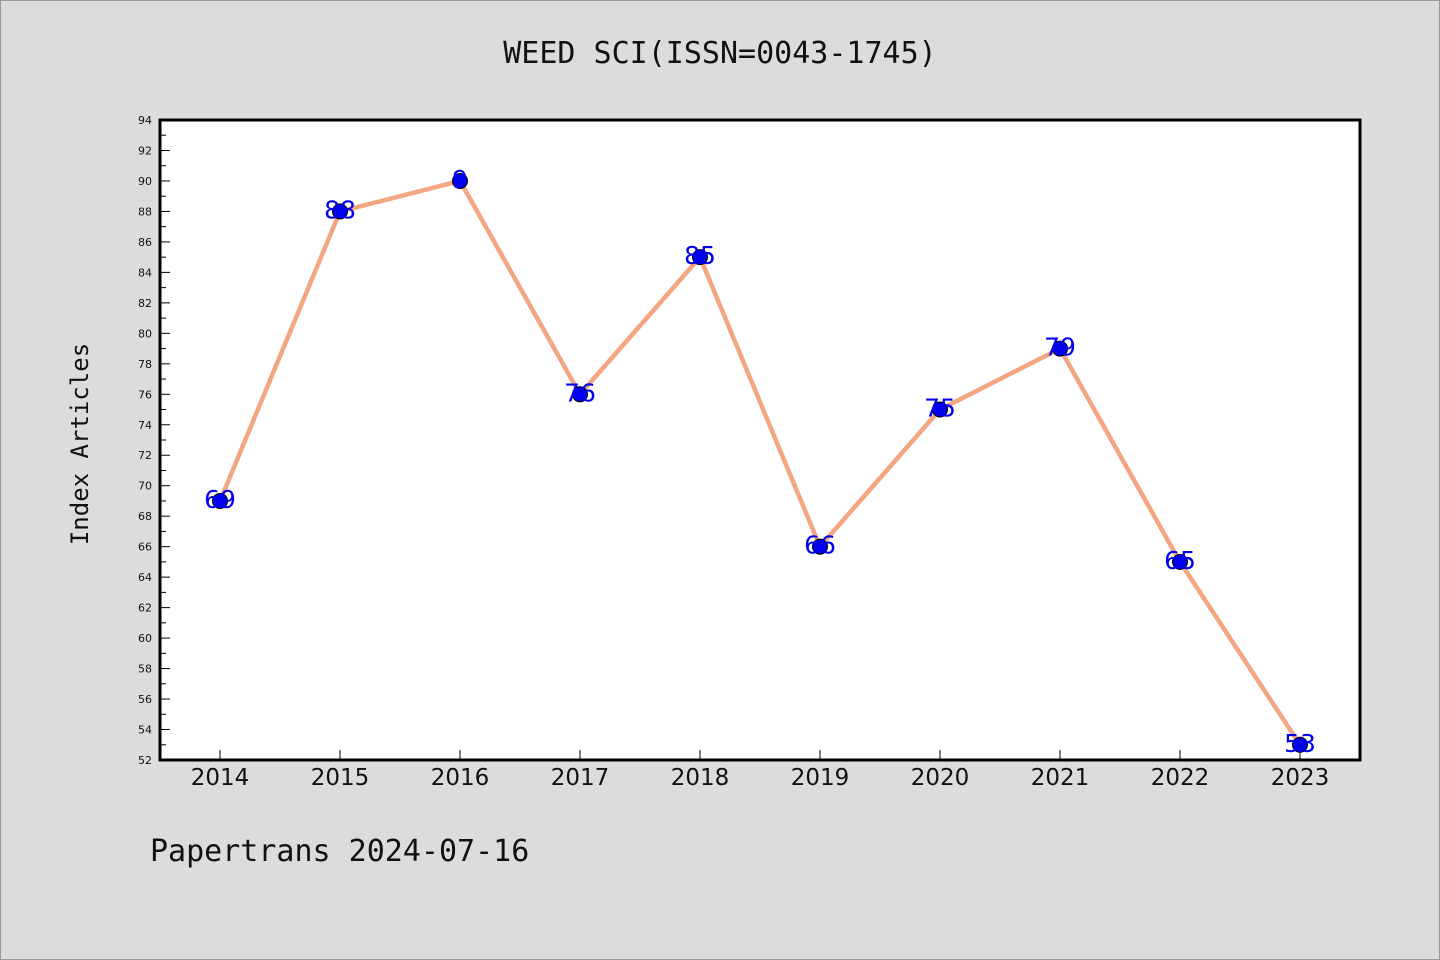 The image size is (1440, 960). Describe the element at coordinates (700, 778) in the screenshot. I see `x-tick-label: 2018` at that location.